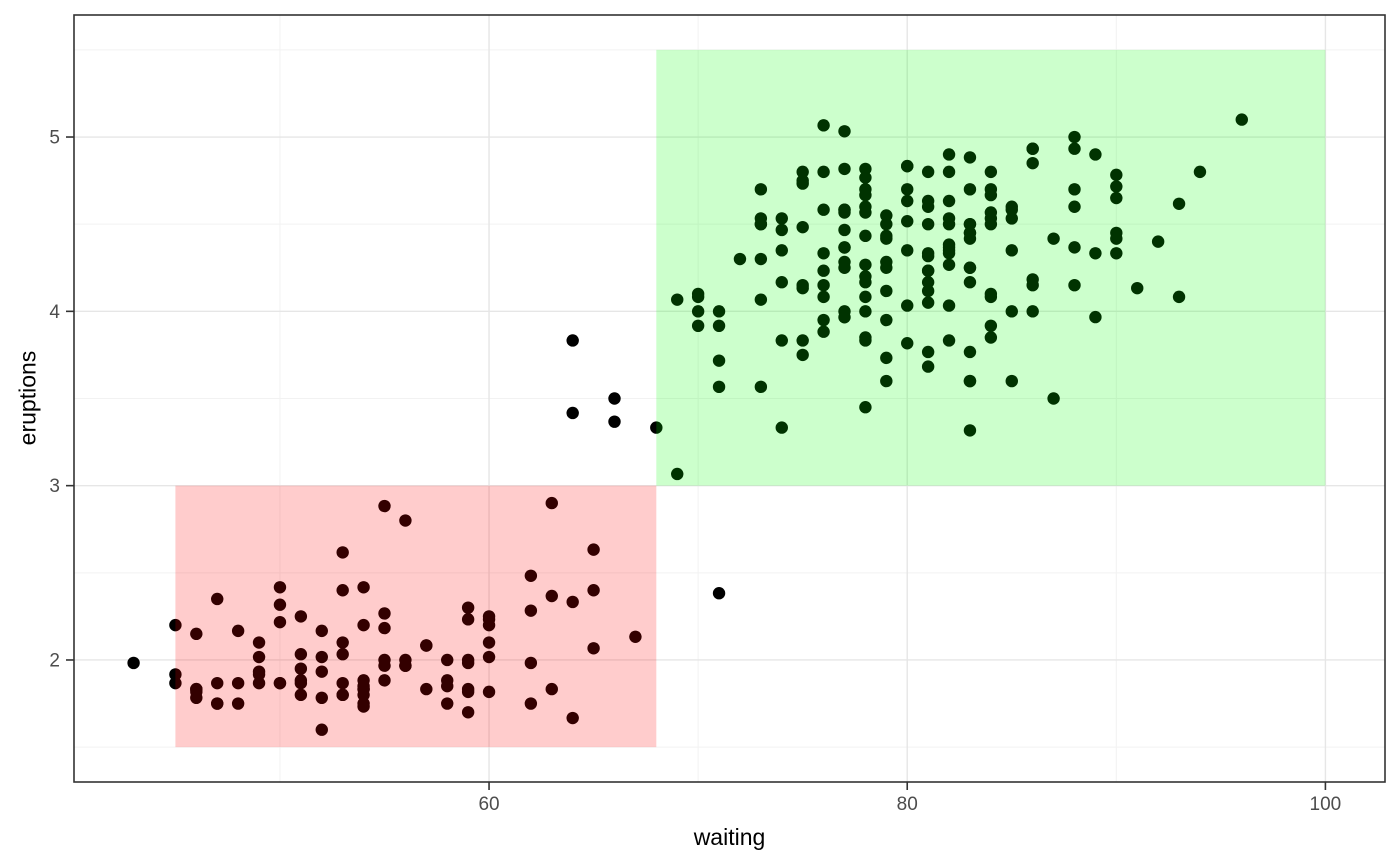 Image resolution: width=1400 pixels, height=866 pixels. Describe the element at coordinates (488, 804) in the screenshot. I see `x-tick-label: 60` at that location.